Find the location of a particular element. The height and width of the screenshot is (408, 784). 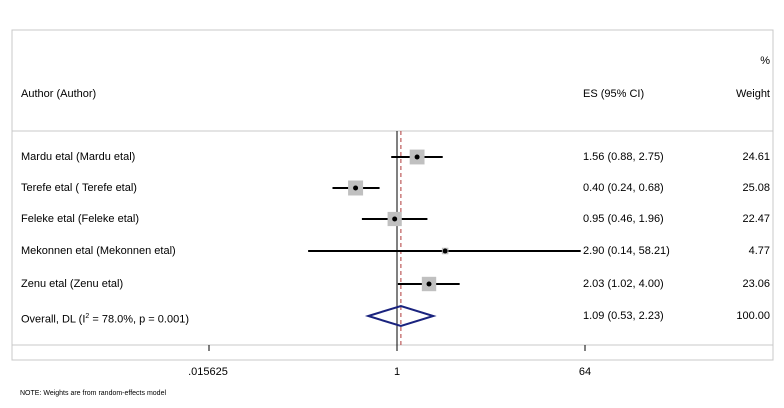

es-column-header: ES (95% CI) is located at coordinates (614, 94).